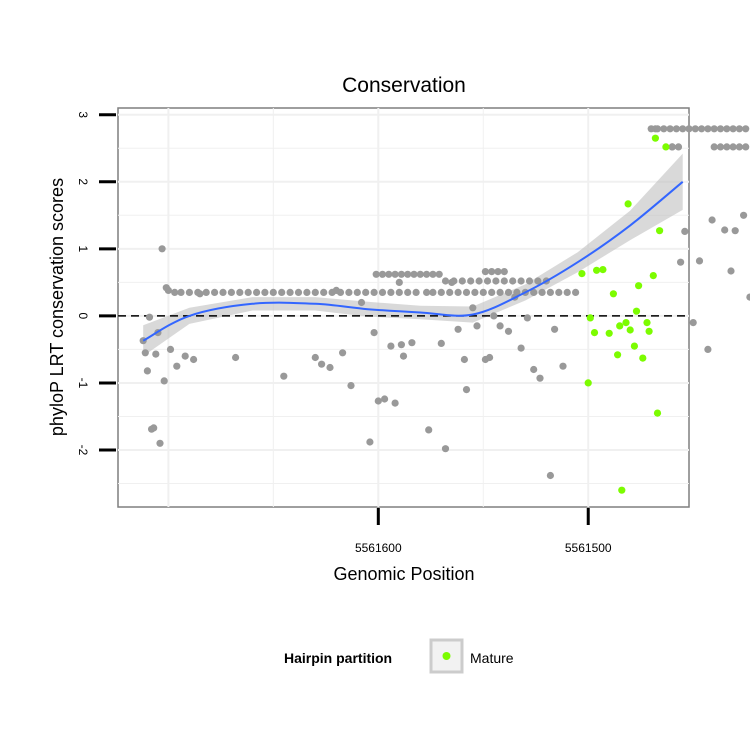  I want to click on x-tick-label: 5561500, so click(588, 548).